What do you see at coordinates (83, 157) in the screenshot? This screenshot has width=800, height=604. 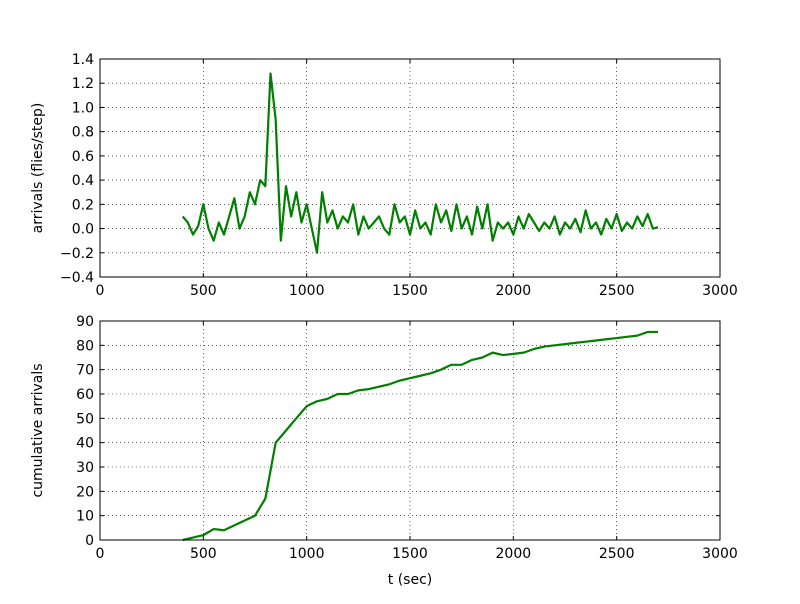 I see `y-tick-label: 0.6` at bounding box center [83, 157].